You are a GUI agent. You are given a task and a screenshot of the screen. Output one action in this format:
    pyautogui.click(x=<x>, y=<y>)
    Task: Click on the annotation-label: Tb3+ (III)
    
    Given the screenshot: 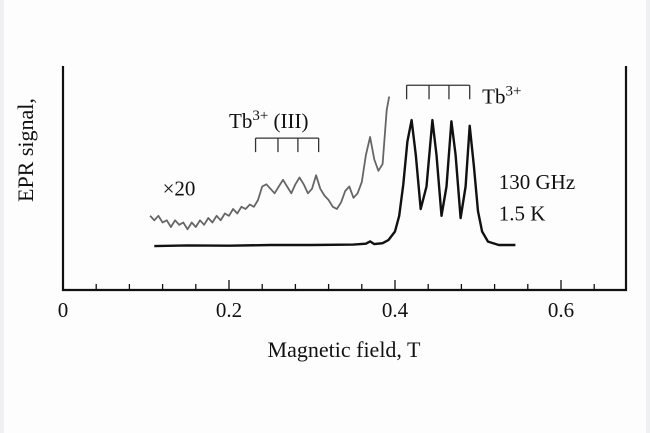 What is the action you would take?
    pyautogui.click(x=269, y=120)
    